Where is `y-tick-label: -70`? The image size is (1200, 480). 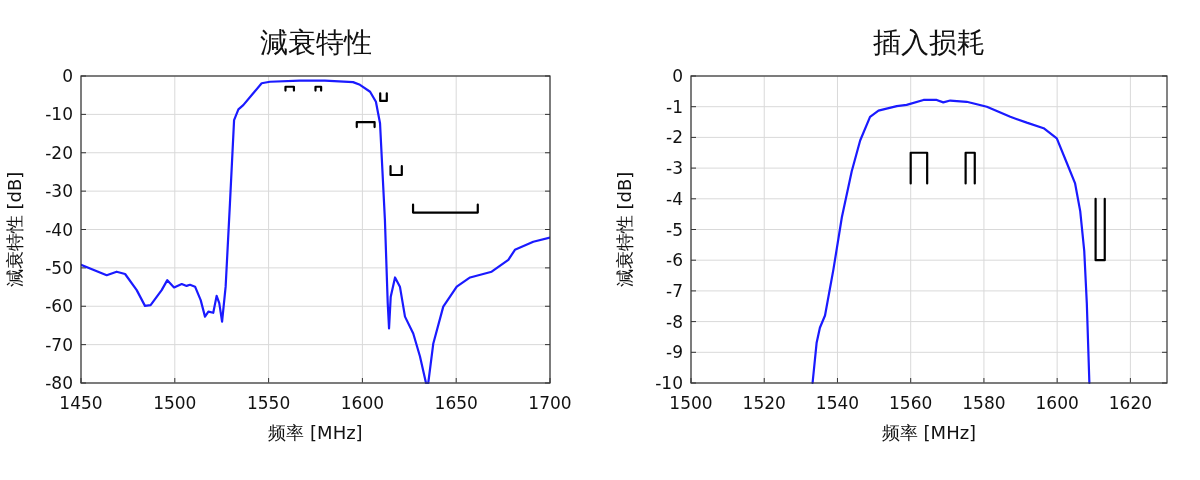 y-tick-label: -70 is located at coordinates (59, 344).